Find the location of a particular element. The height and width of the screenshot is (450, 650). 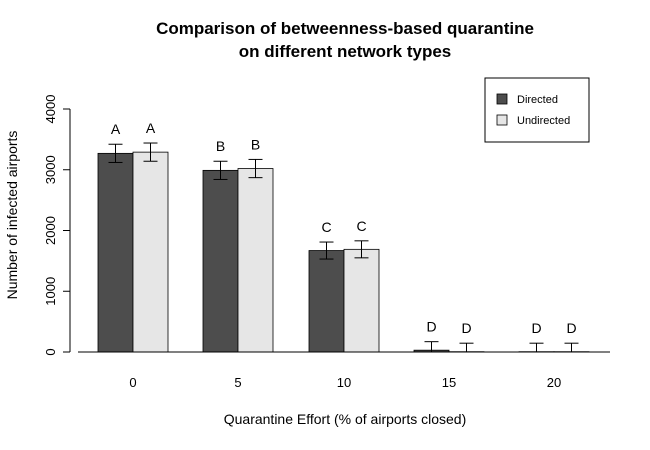

legend-box is located at coordinates (537, 110).